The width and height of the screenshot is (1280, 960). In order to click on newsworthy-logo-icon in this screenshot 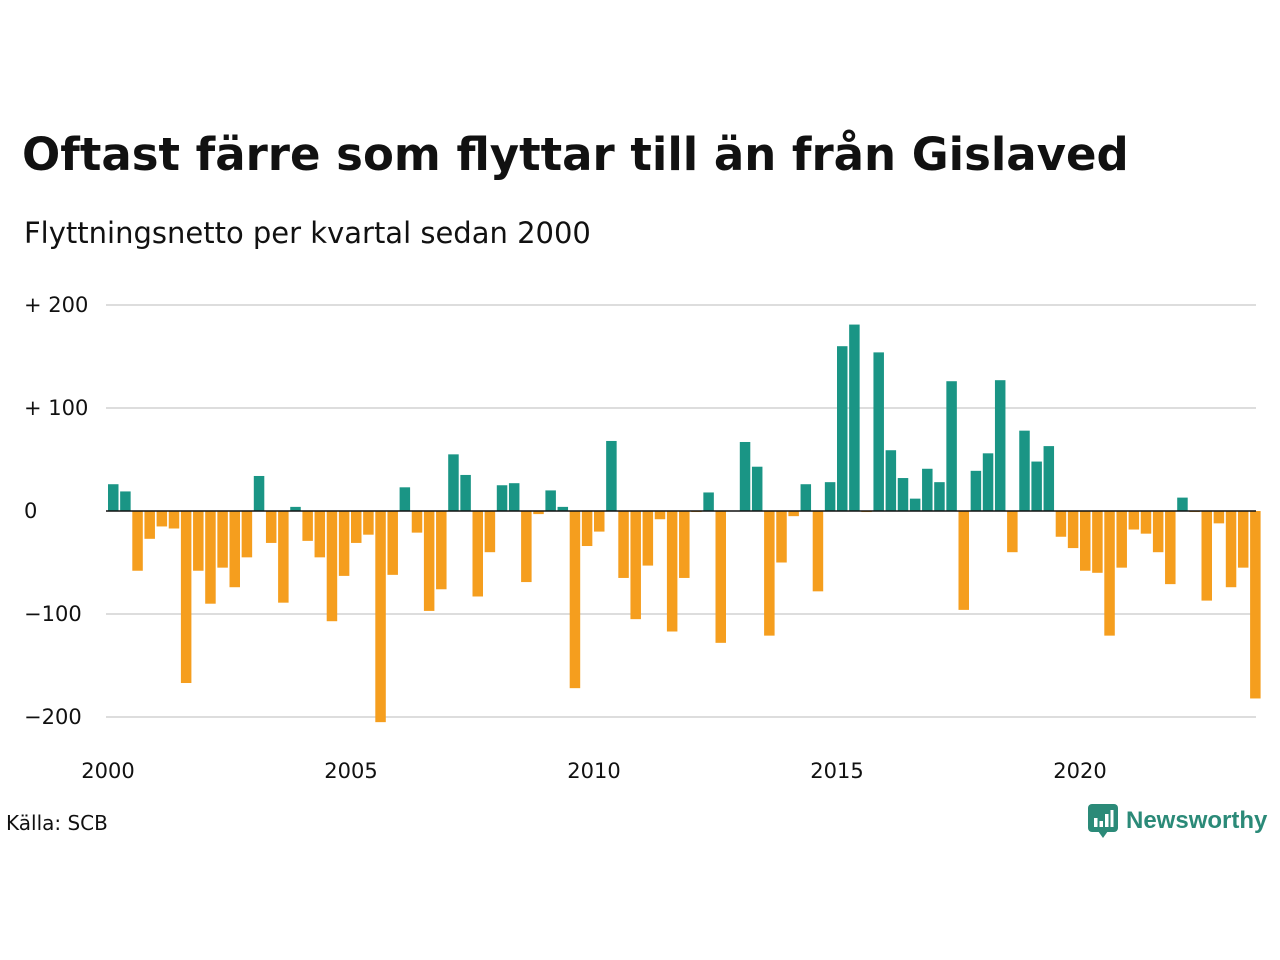, I will do `click(1103, 821)`.